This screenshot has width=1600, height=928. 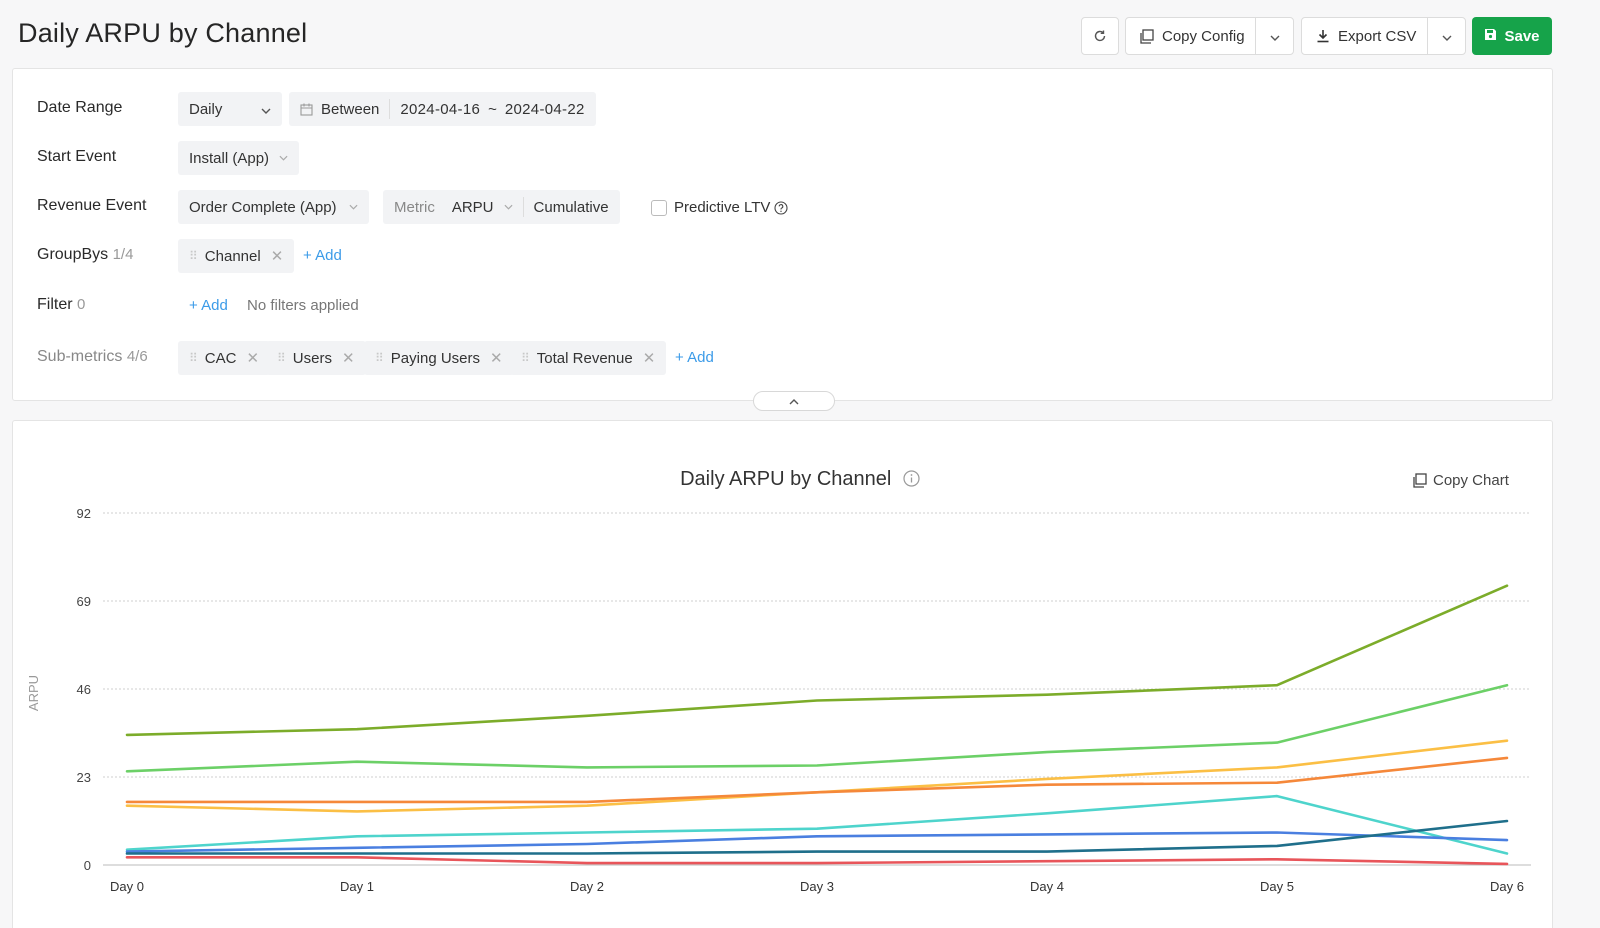 What do you see at coordinates (80, 356) in the screenshot?
I see `submetrics-title: Sub-metrics` at bounding box center [80, 356].